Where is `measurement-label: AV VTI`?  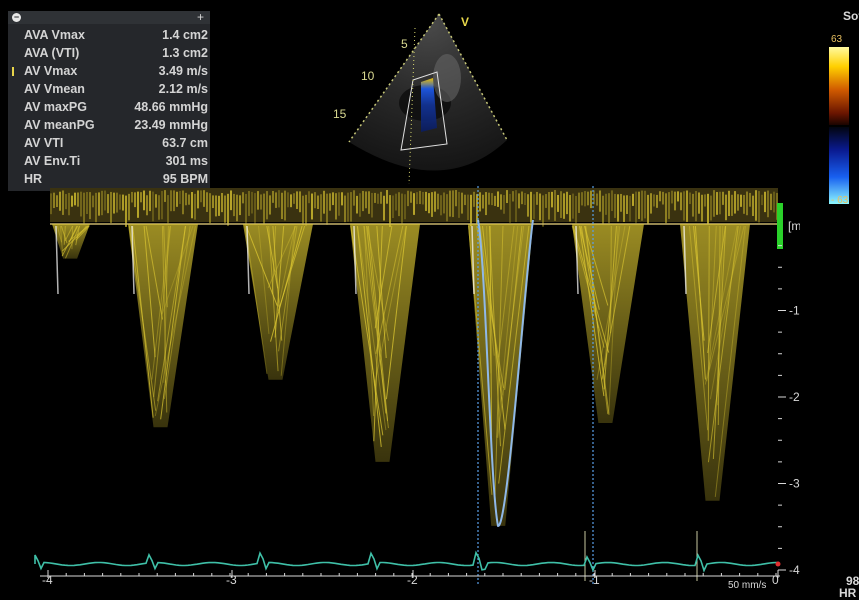
measurement-label: AV VTI is located at coordinates (44, 143).